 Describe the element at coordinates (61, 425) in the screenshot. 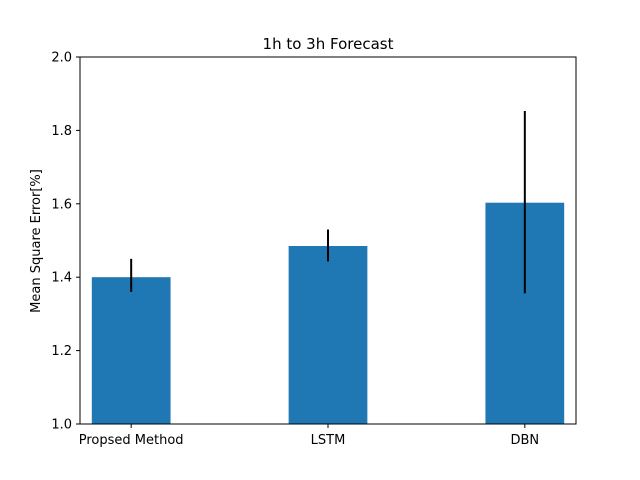

I see `y-tick-label-0: 1.0` at that location.